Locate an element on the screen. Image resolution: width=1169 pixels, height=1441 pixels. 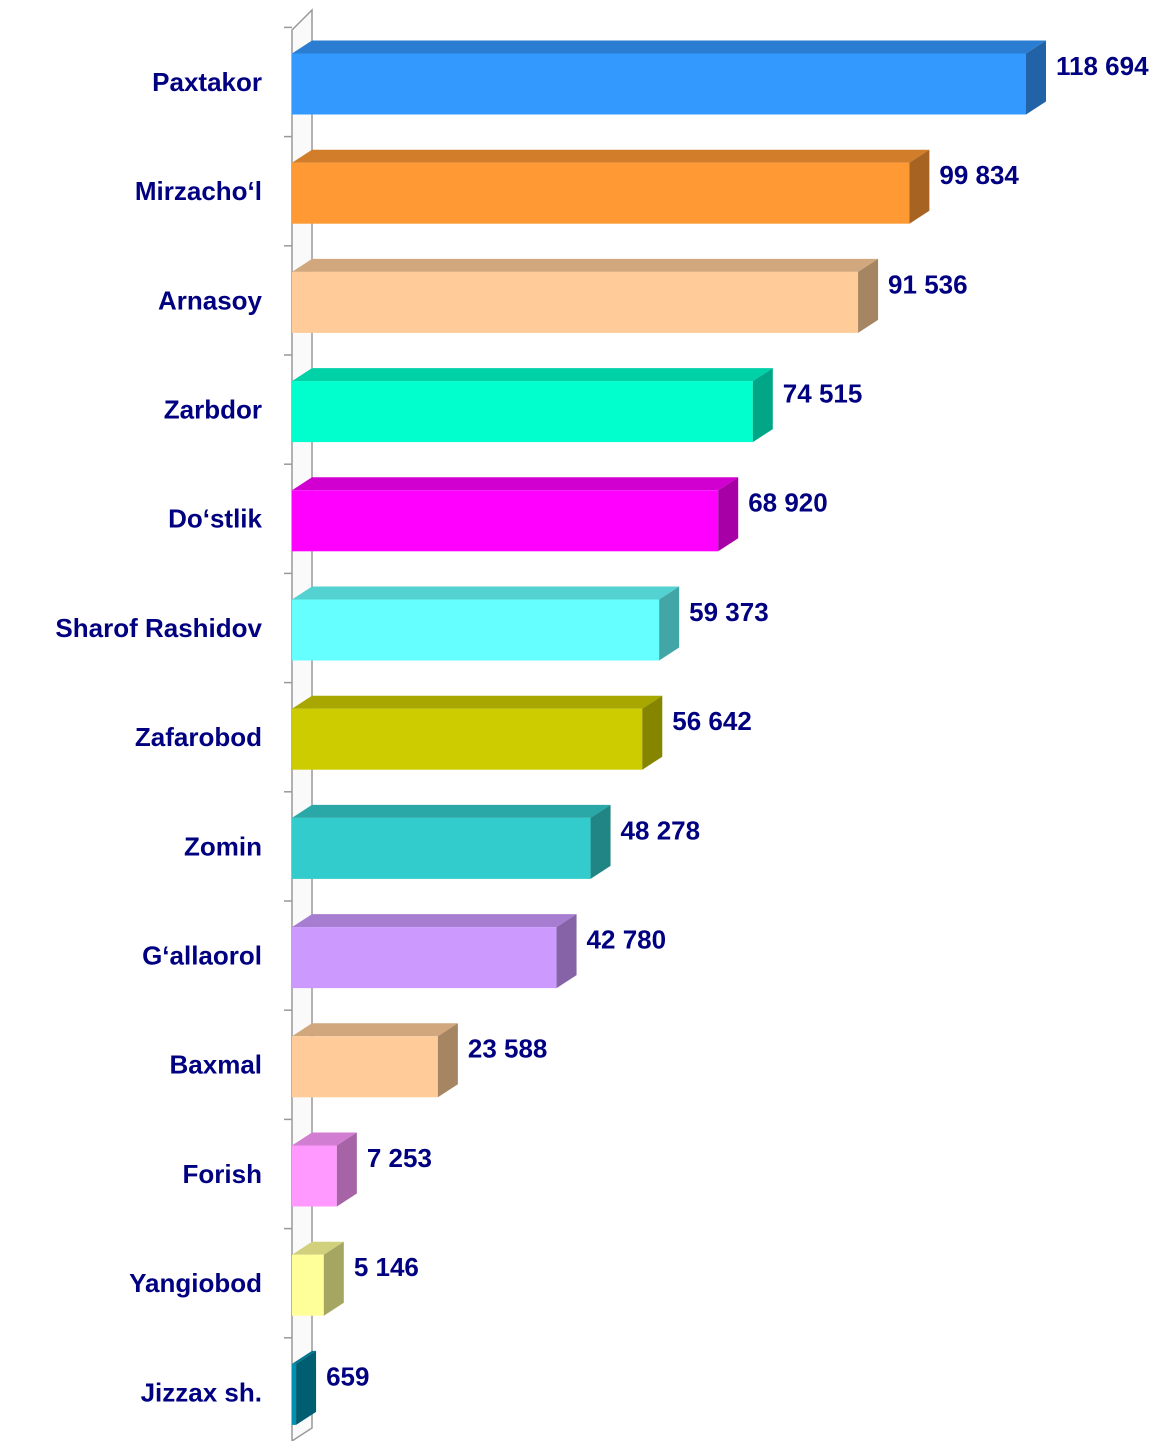
category-label: G‘allaorol is located at coordinates (202, 955).